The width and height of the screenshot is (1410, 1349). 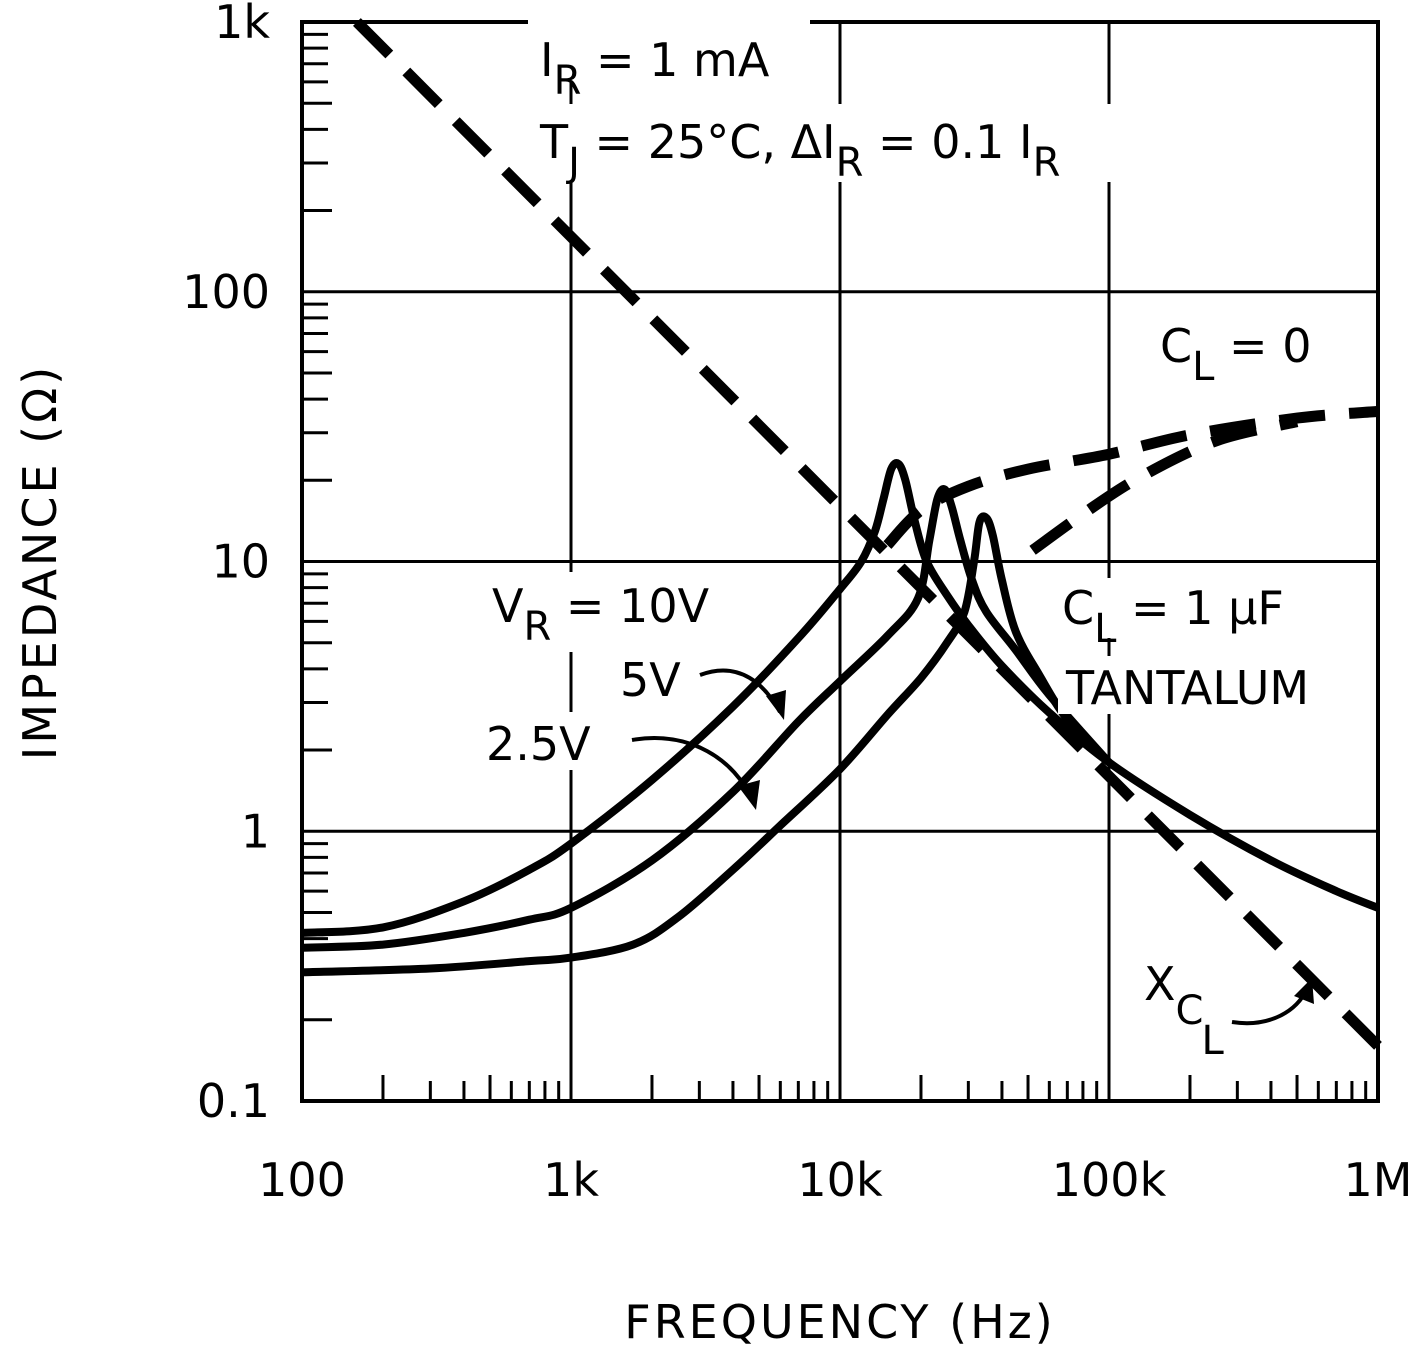 I want to click on y-tick-label: 100, so click(x=226, y=292).